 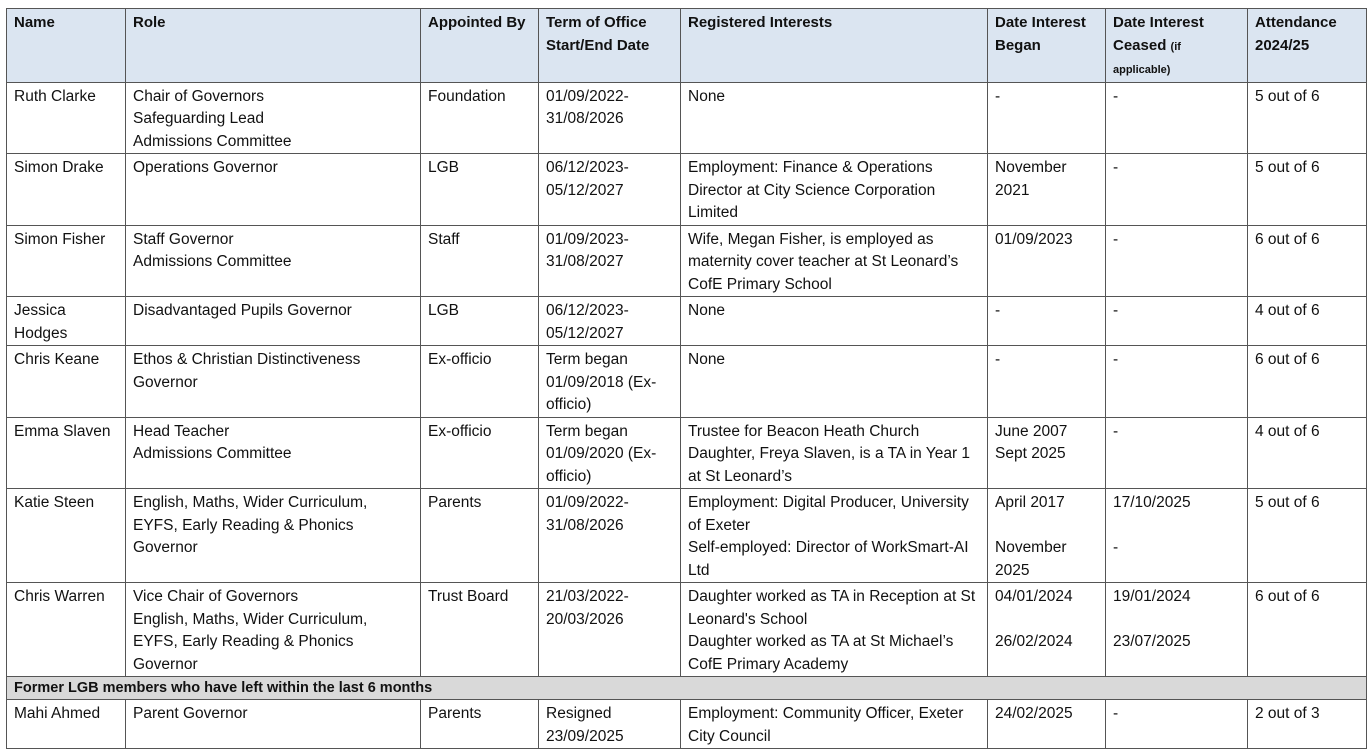 I want to click on cell-text: Simon Drake, so click(x=59, y=167).